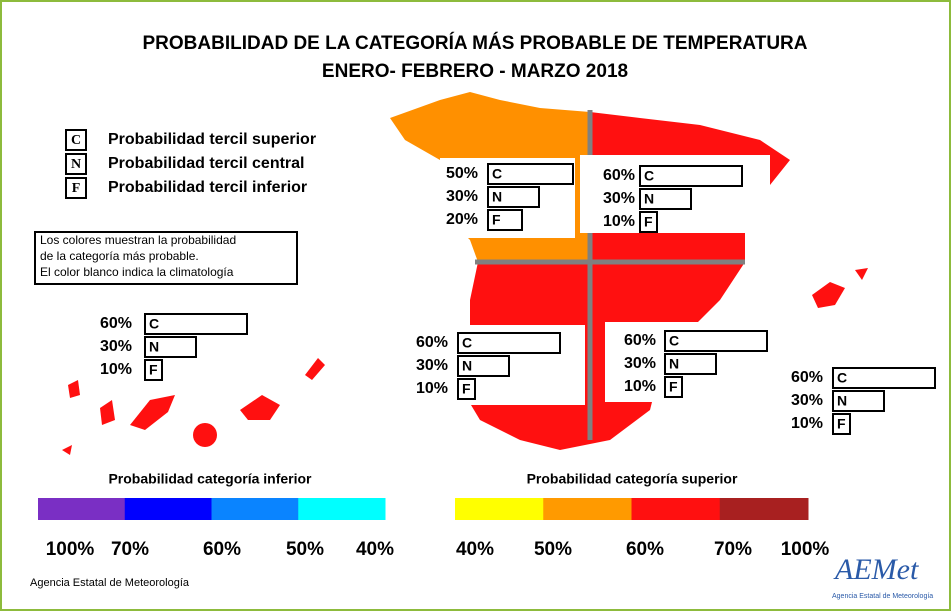 This screenshot has height=611, width=951. Describe the element at coordinates (206, 163) in the screenshot. I see `legend-text: Probabilidad tercil central` at that location.